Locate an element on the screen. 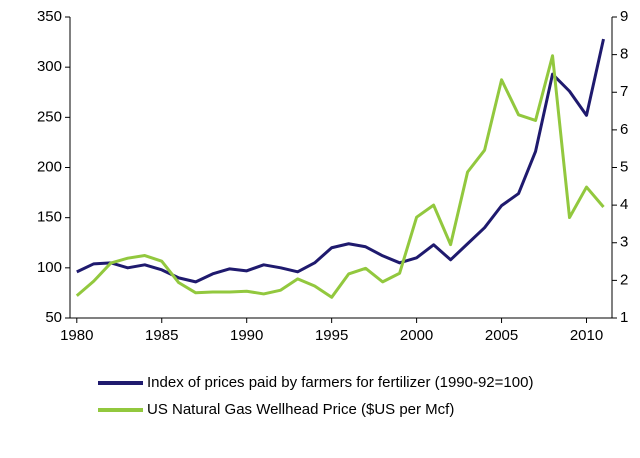 This screenshot has height=458, width=640. x-tick-label: 2005 is located at coordinates (501, 335).